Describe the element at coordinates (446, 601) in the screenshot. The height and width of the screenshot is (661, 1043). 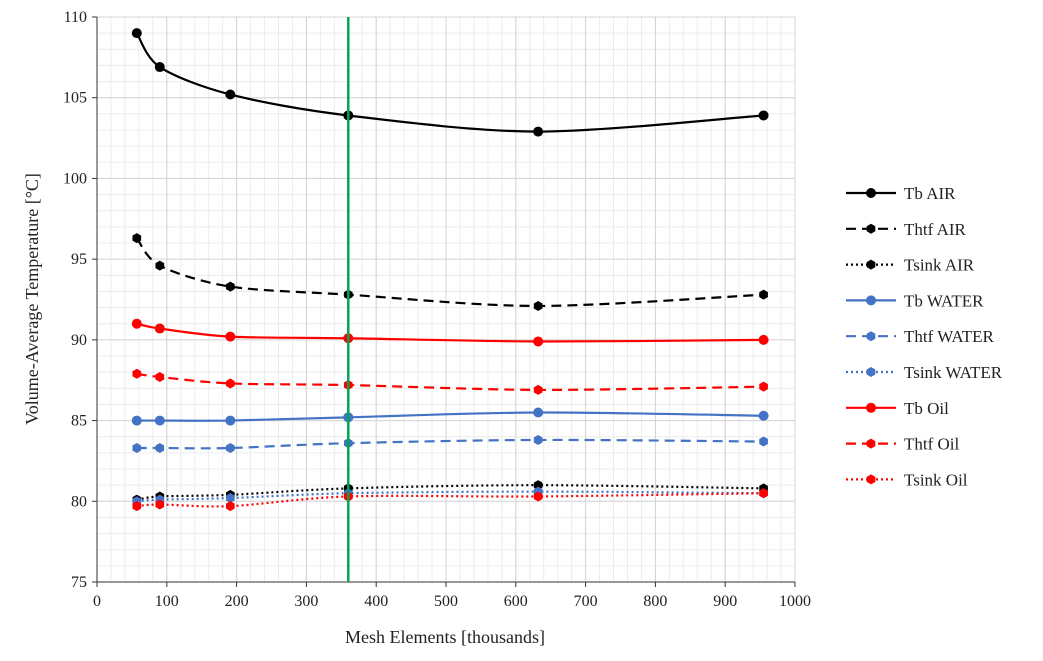
I see `x-tick-label: 500` at that location.